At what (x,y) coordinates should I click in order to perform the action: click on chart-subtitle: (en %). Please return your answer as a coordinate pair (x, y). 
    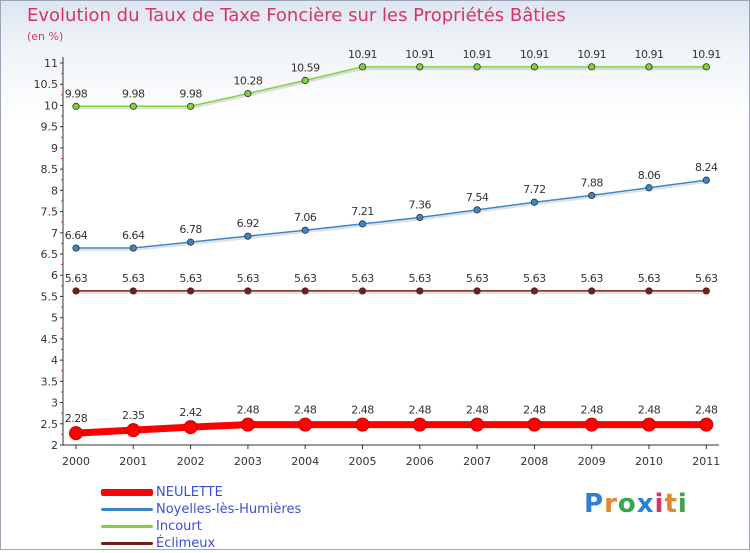
    Looking at the image, I should click on (45, 36).